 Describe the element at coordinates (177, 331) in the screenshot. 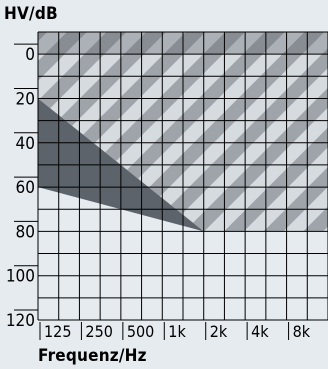

I see `x-tick-label: 1k` at that location.